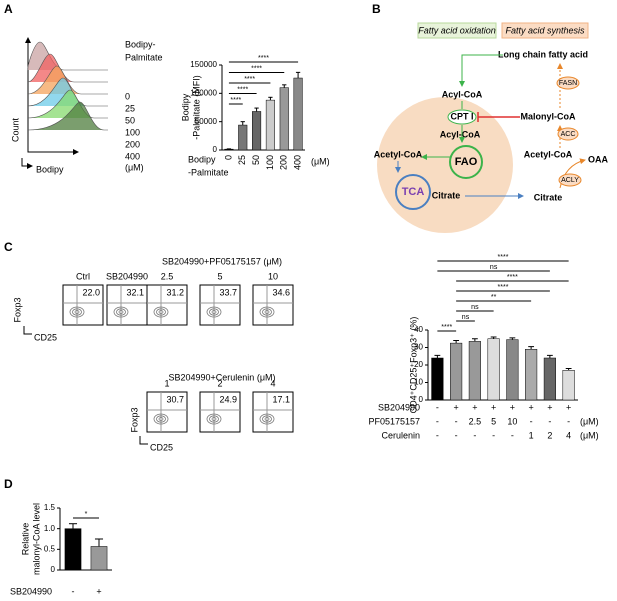  Describe the element at coordinates (284, 162) in the screenshot. I see `x-tick-label: 200` at that location.